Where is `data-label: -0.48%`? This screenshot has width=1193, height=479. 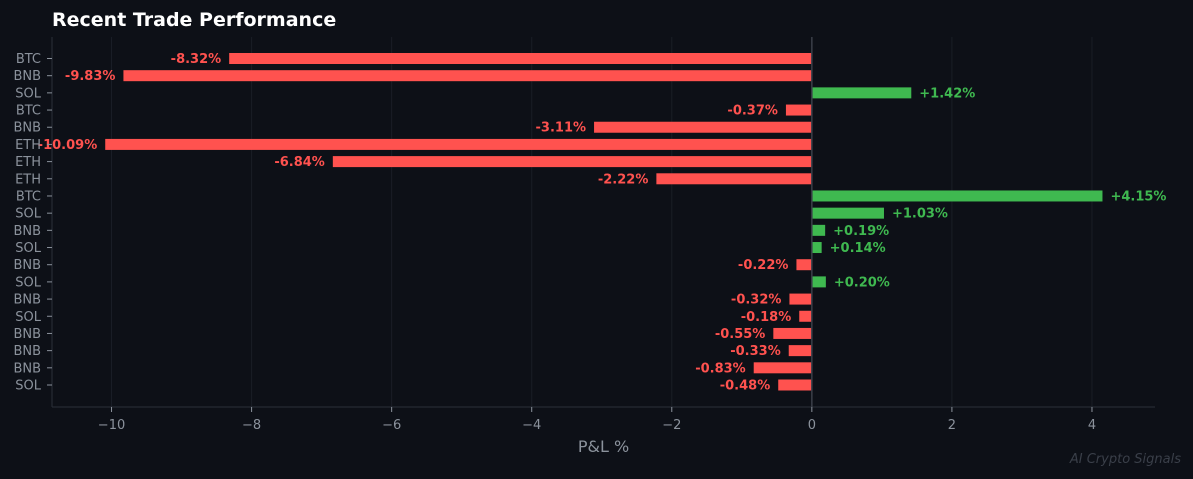
data-label: -0.48% is located at coordinates (745, 386).